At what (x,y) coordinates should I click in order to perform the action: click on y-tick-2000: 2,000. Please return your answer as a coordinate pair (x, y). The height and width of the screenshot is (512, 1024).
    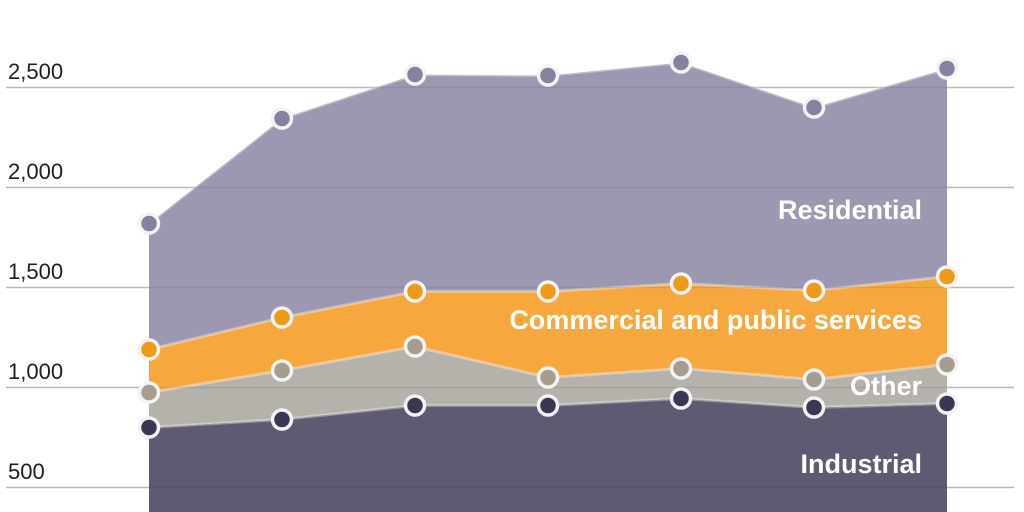
    Looking at the image, I should click on (35, 171).